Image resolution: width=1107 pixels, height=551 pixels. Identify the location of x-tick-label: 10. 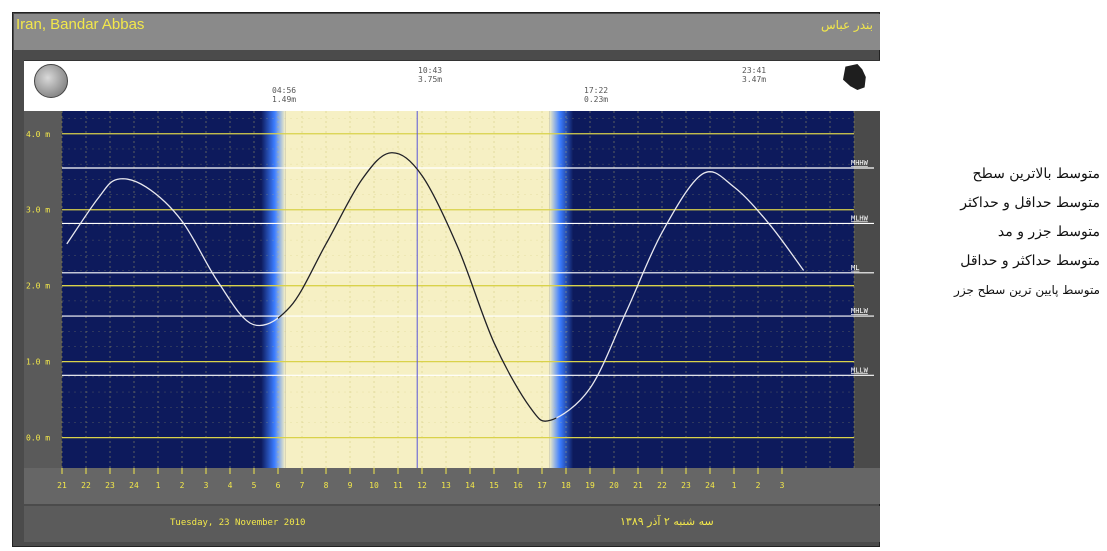
(374, 485).